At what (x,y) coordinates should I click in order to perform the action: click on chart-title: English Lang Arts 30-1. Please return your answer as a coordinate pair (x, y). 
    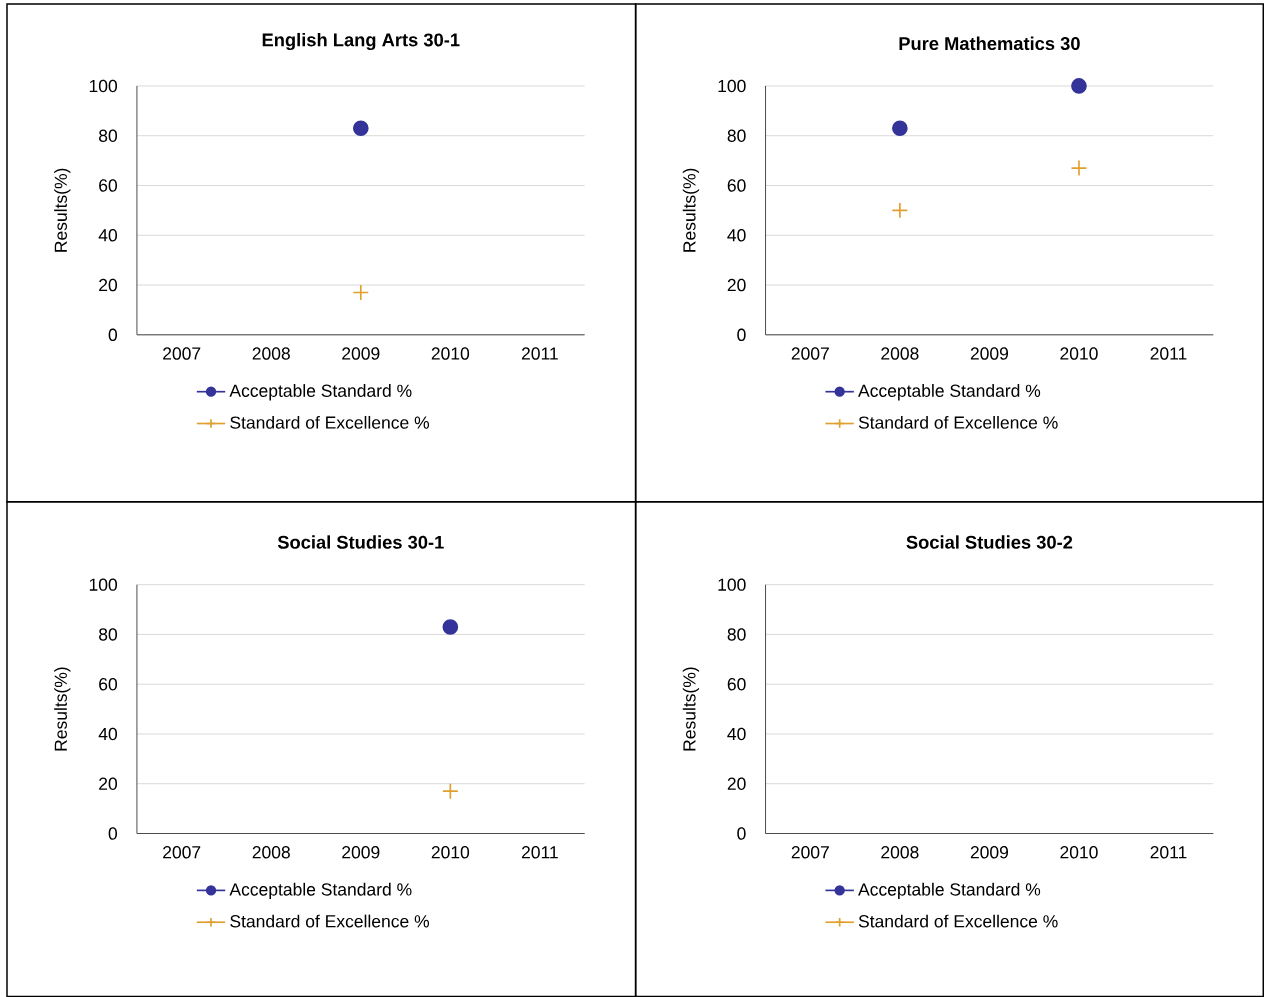
    Looking at the image, I should click on (361, 41).